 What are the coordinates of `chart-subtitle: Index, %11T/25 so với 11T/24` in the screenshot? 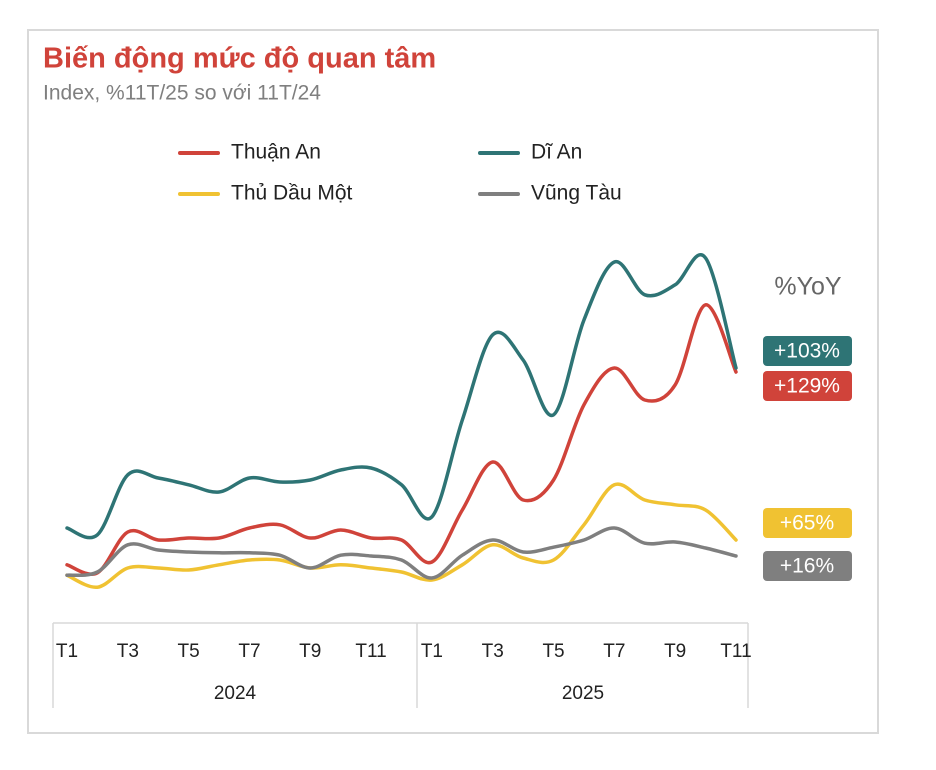 It's located at (182, 93).